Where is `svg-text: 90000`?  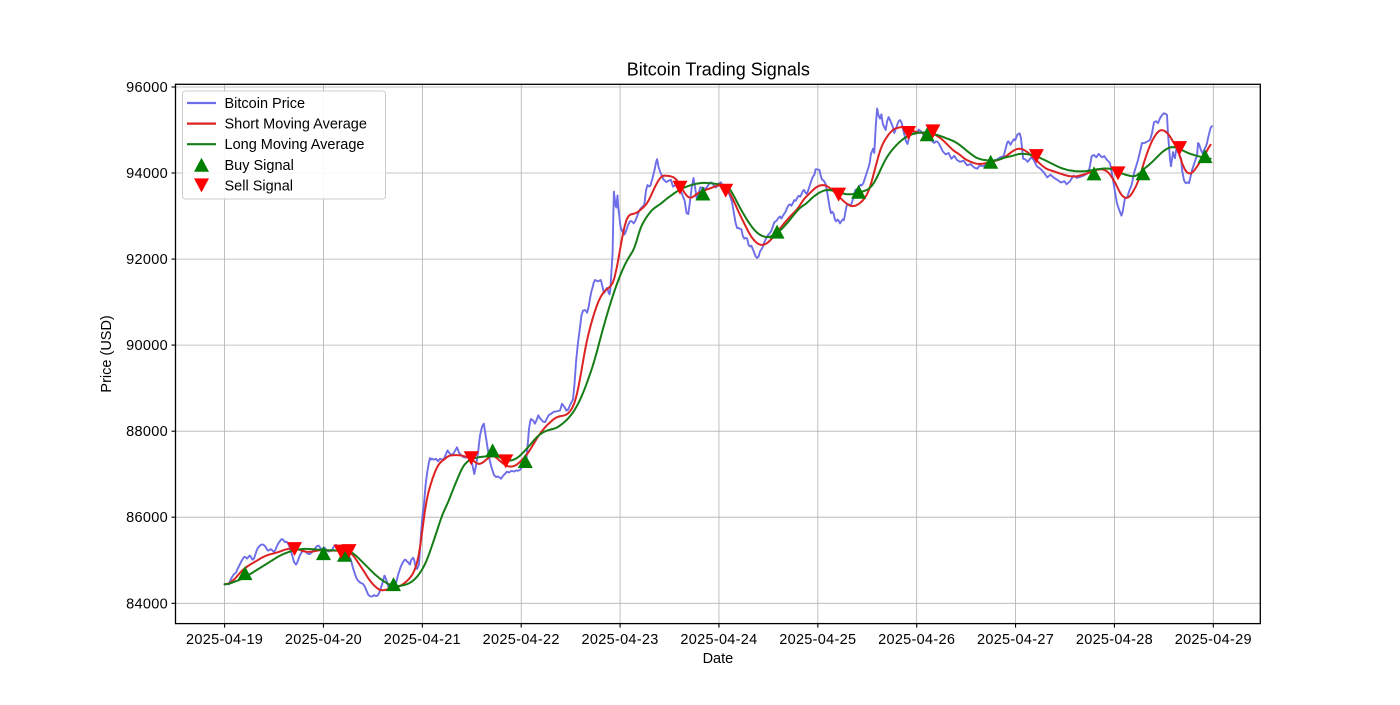
svg-text: 90000 is located at coordinates (147, 346).